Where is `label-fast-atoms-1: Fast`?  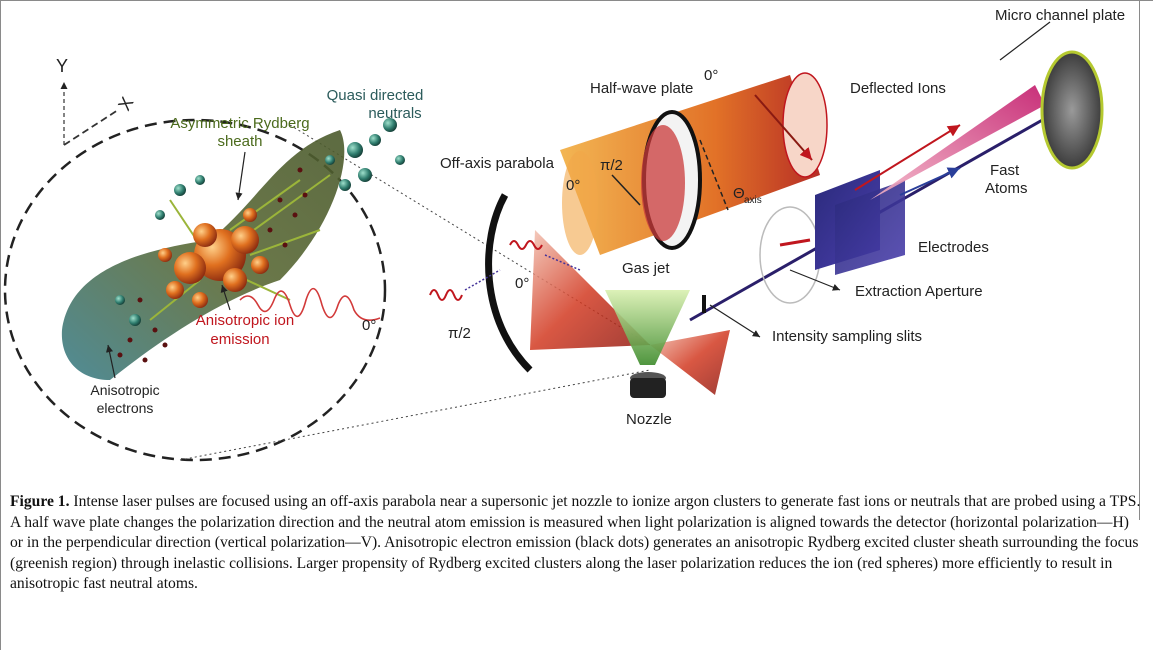 label-fast-atoms-1: Fast is located at coordinates (1005, 170).